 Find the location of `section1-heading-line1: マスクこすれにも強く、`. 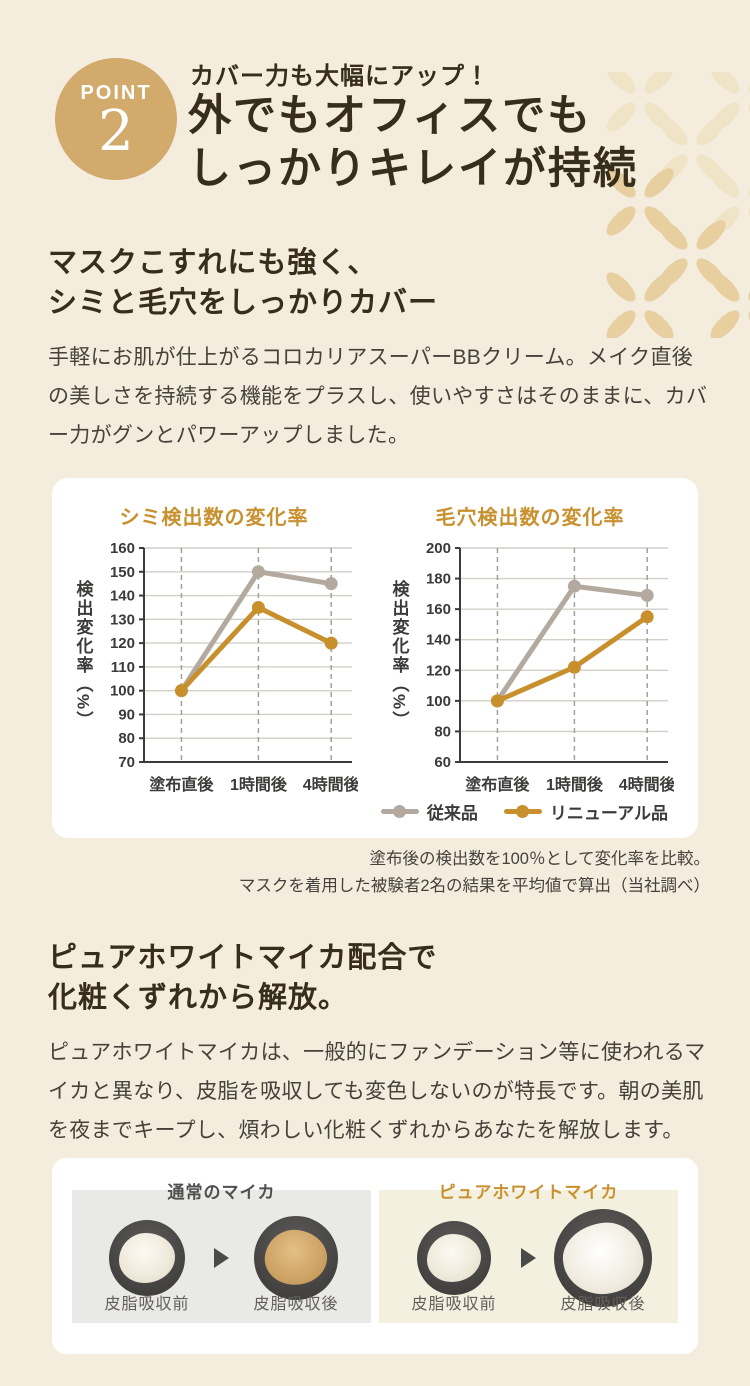

section1-heading-line1: マスクこすれにも強く、 is located at coordinates (213, 263).